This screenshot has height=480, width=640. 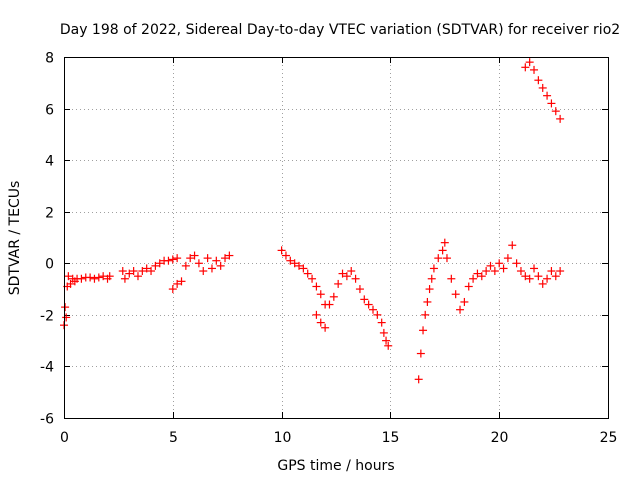 I want to click on x-tick-label: 25, so click(x=609, y=438).